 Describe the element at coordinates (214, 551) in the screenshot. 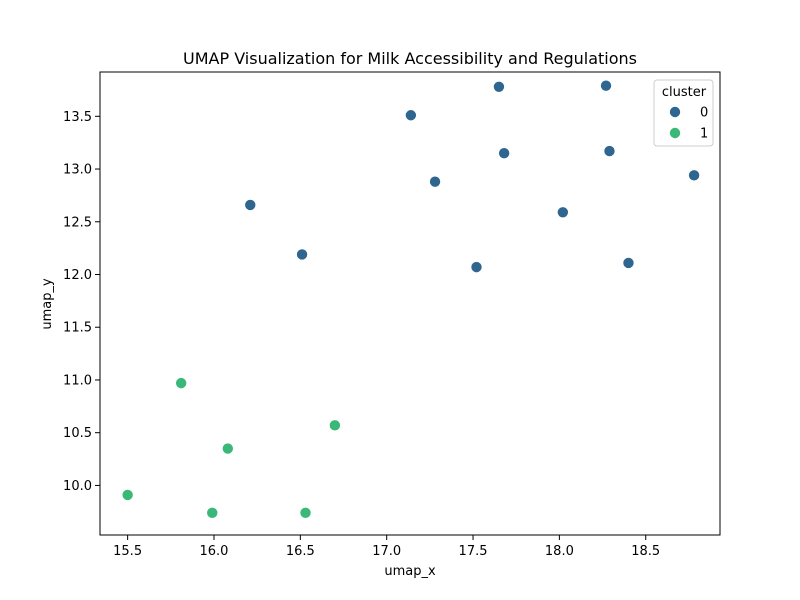

I see `x-tick-label: 16.0` at that location.